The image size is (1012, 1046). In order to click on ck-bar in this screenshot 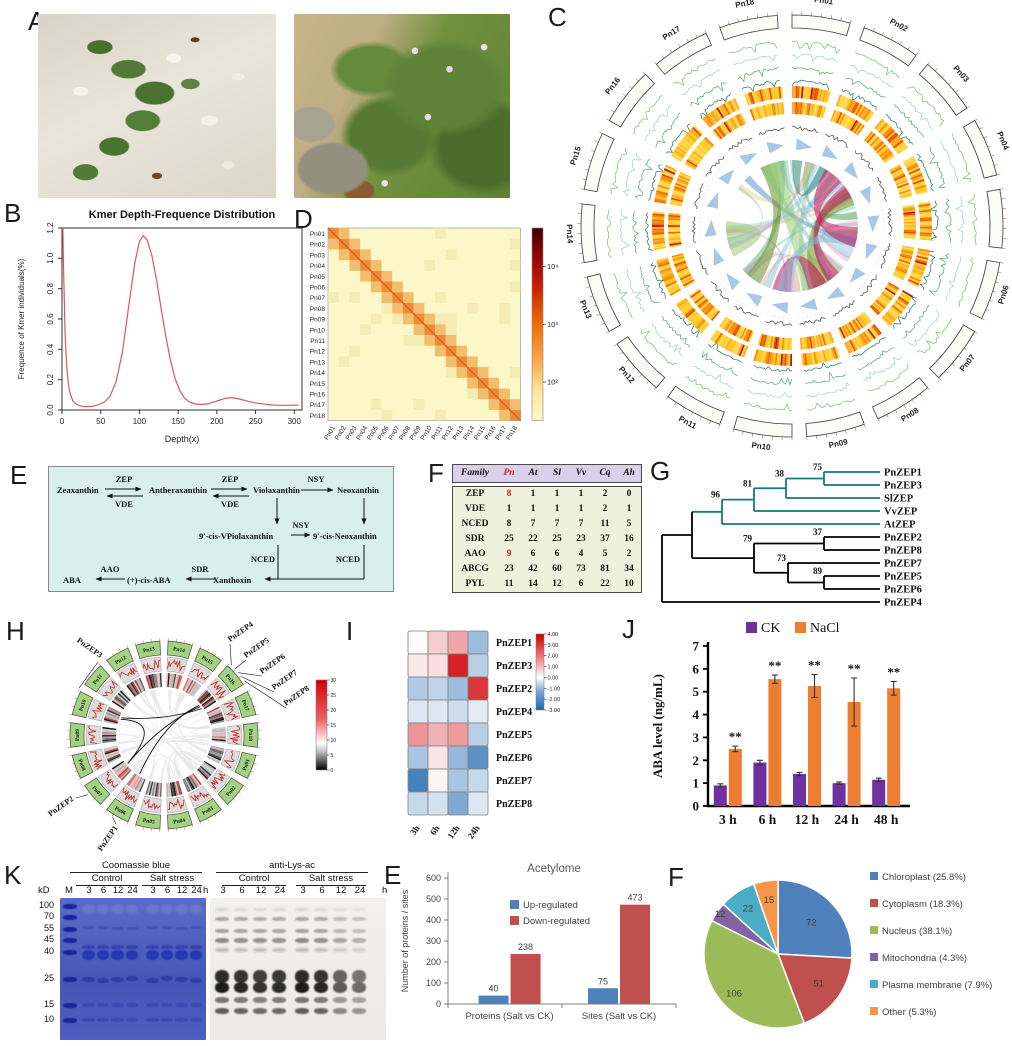, I will do `click(760, 784)`.